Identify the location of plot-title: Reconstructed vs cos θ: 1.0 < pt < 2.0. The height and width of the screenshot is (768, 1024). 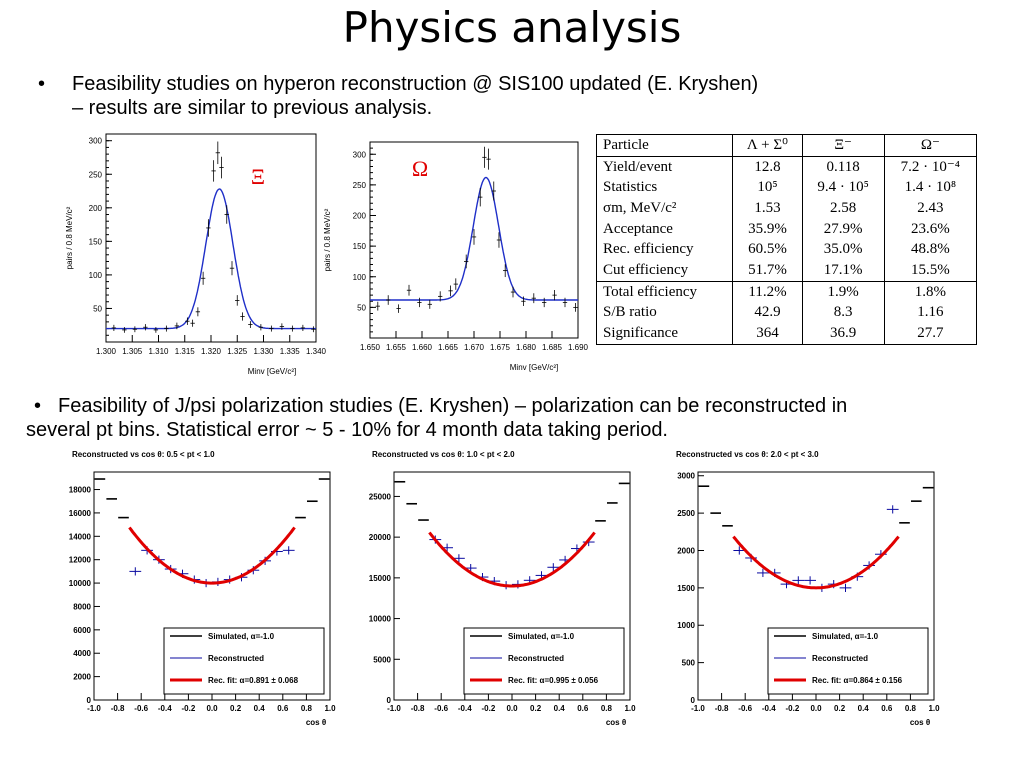
(443, 454).